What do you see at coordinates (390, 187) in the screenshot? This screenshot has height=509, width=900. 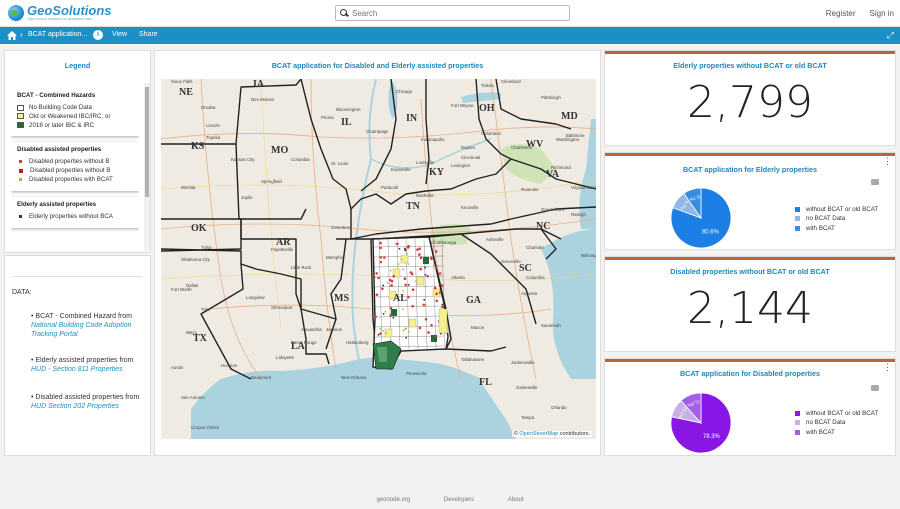 I see `city-label: Paducah` at bounding box center [390, 187].